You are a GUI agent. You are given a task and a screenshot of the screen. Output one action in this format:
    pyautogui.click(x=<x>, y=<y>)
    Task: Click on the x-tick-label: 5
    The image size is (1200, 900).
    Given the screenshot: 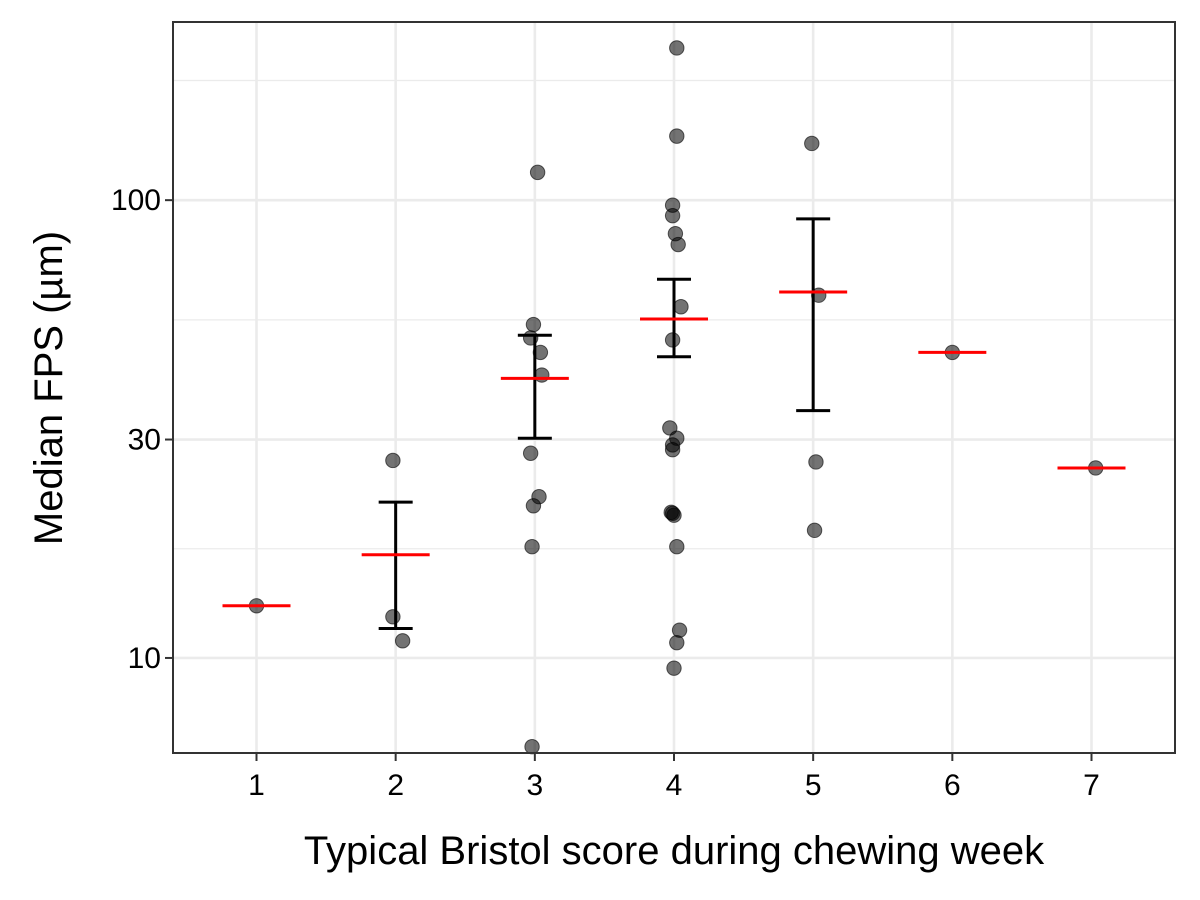 What is the action you would take?
    pyautogui.click(x=813, y=785)
    